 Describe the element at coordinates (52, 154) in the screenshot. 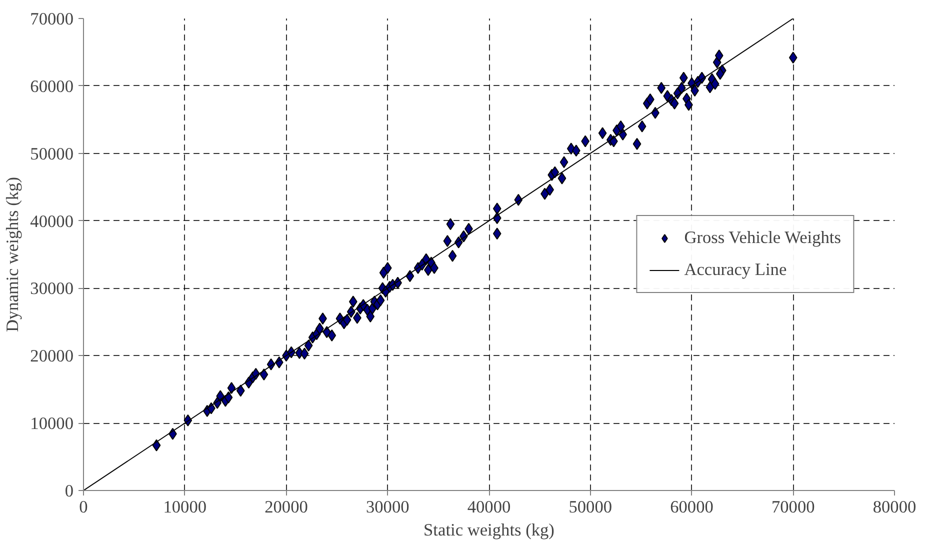

I see `y-tick-label: 50000` at that location.